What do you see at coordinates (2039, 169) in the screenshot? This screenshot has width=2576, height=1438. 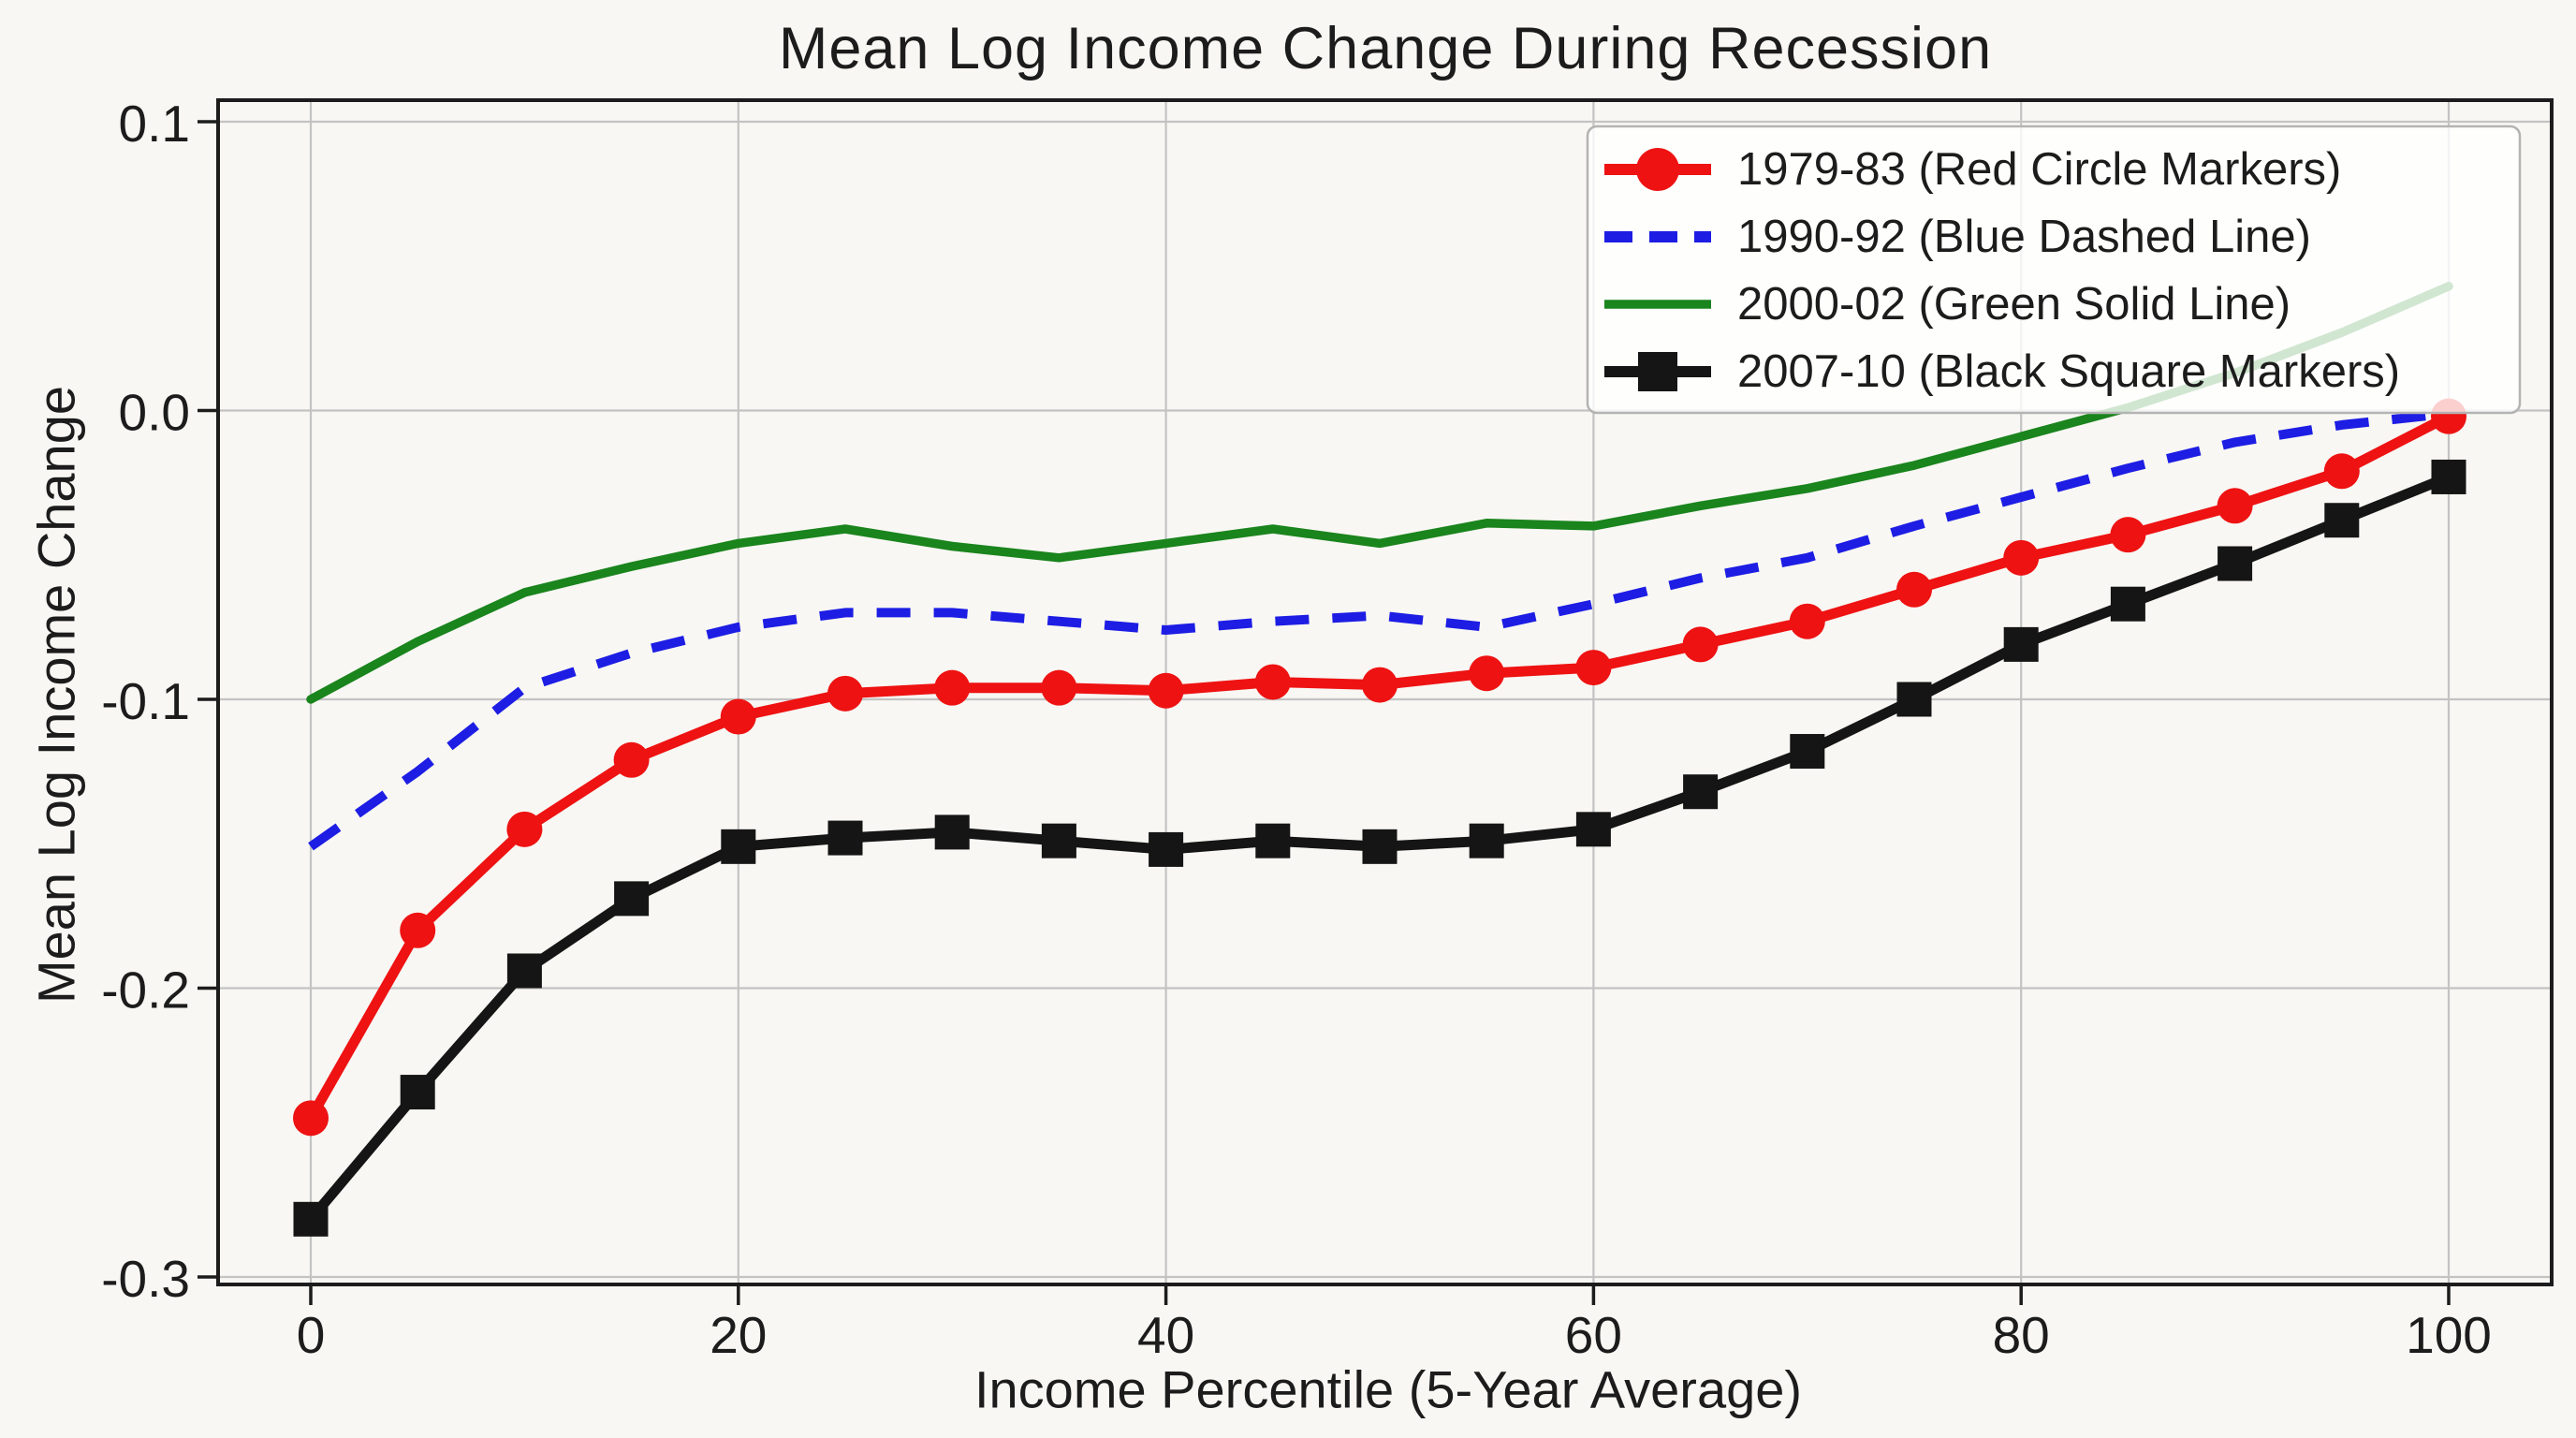 I see `legend-label-1979-83: 1979-83 (Red Circle Markers)` at bounding box center [2039, 169].